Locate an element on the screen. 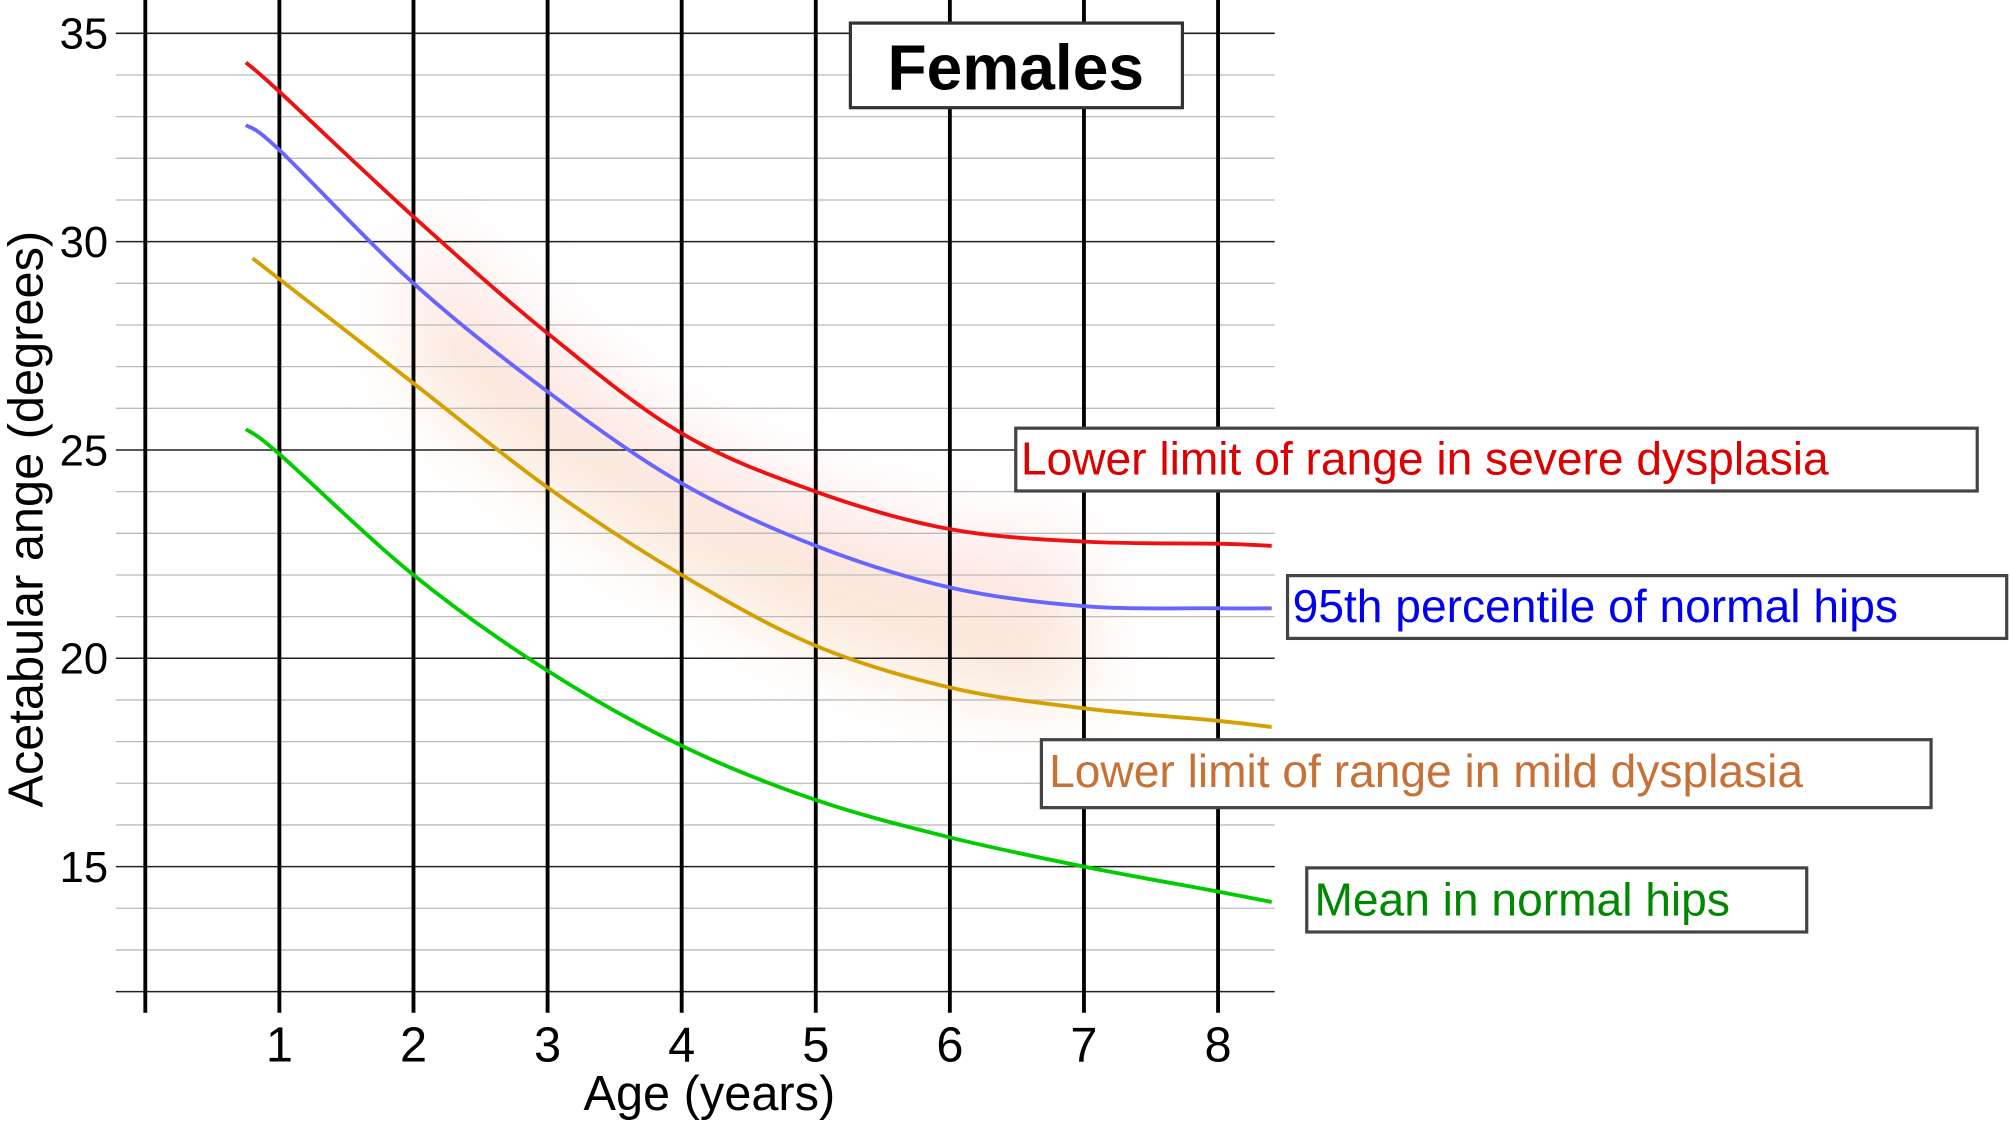 This screenshot has width=2011, height=1123. y-tick-label: 30 is located at coordinates (84, 243).